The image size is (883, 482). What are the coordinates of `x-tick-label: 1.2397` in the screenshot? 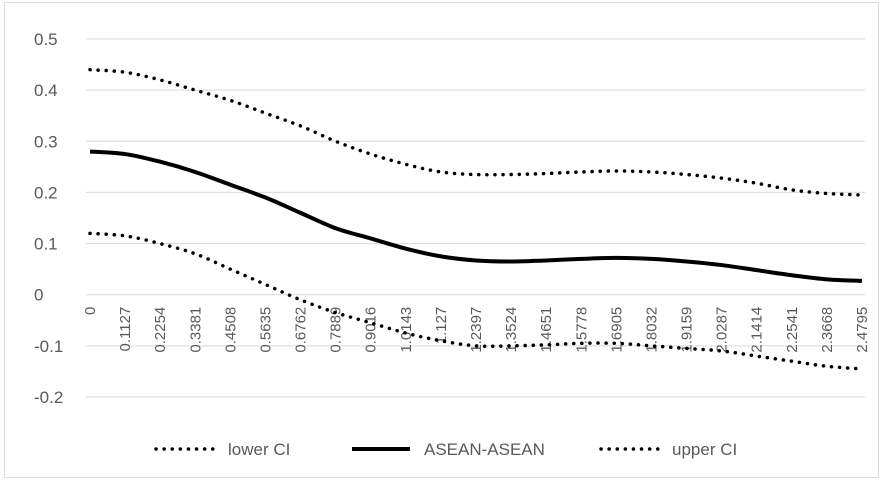 It's located at (476, 330).